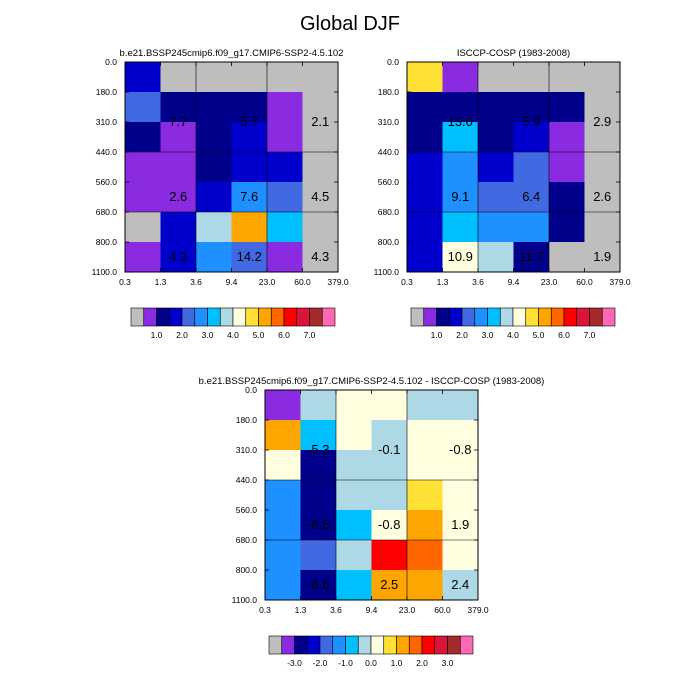  Describe the element at coordinates (350, 24) in the screenshot. I see `figure-title: Global DJF` at that location.